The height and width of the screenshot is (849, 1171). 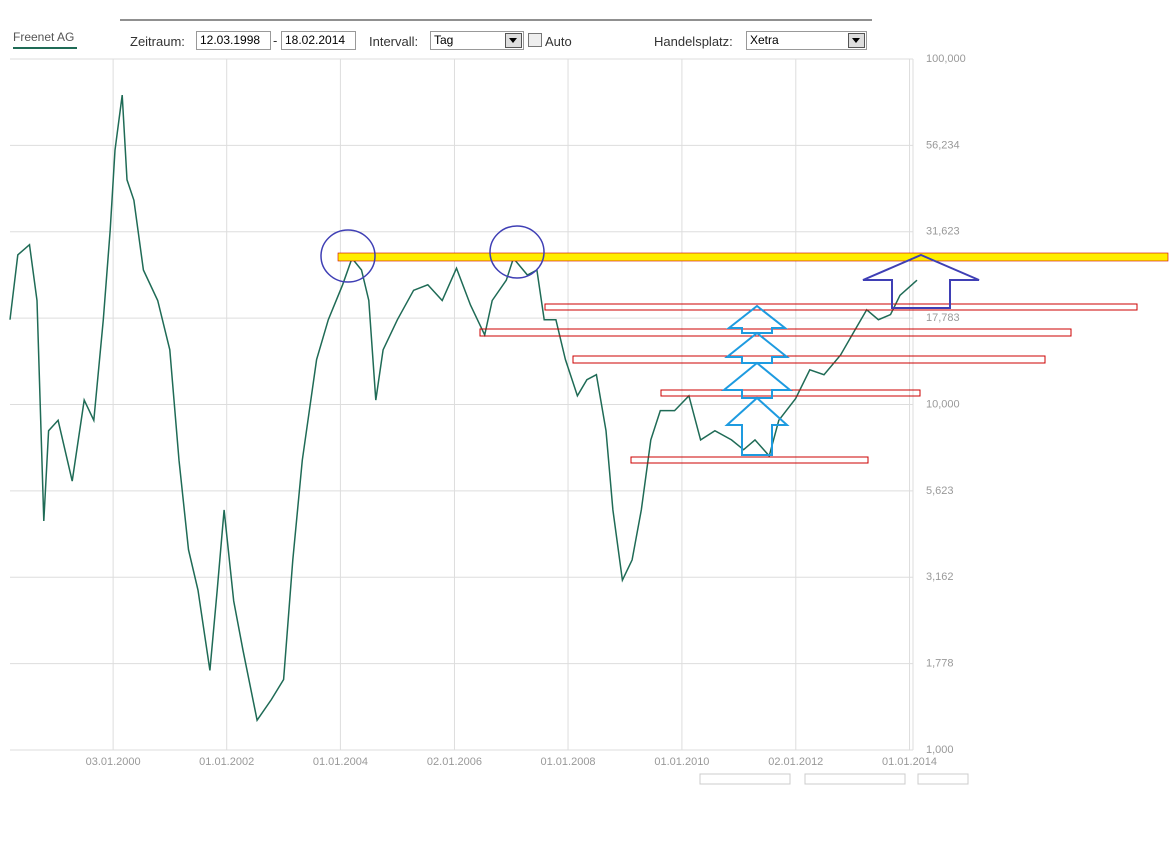 What do you see at coordinates (558, 41) in the screenshot?
I see `checkbox-label: Auto` at bounding box center [558, 41].